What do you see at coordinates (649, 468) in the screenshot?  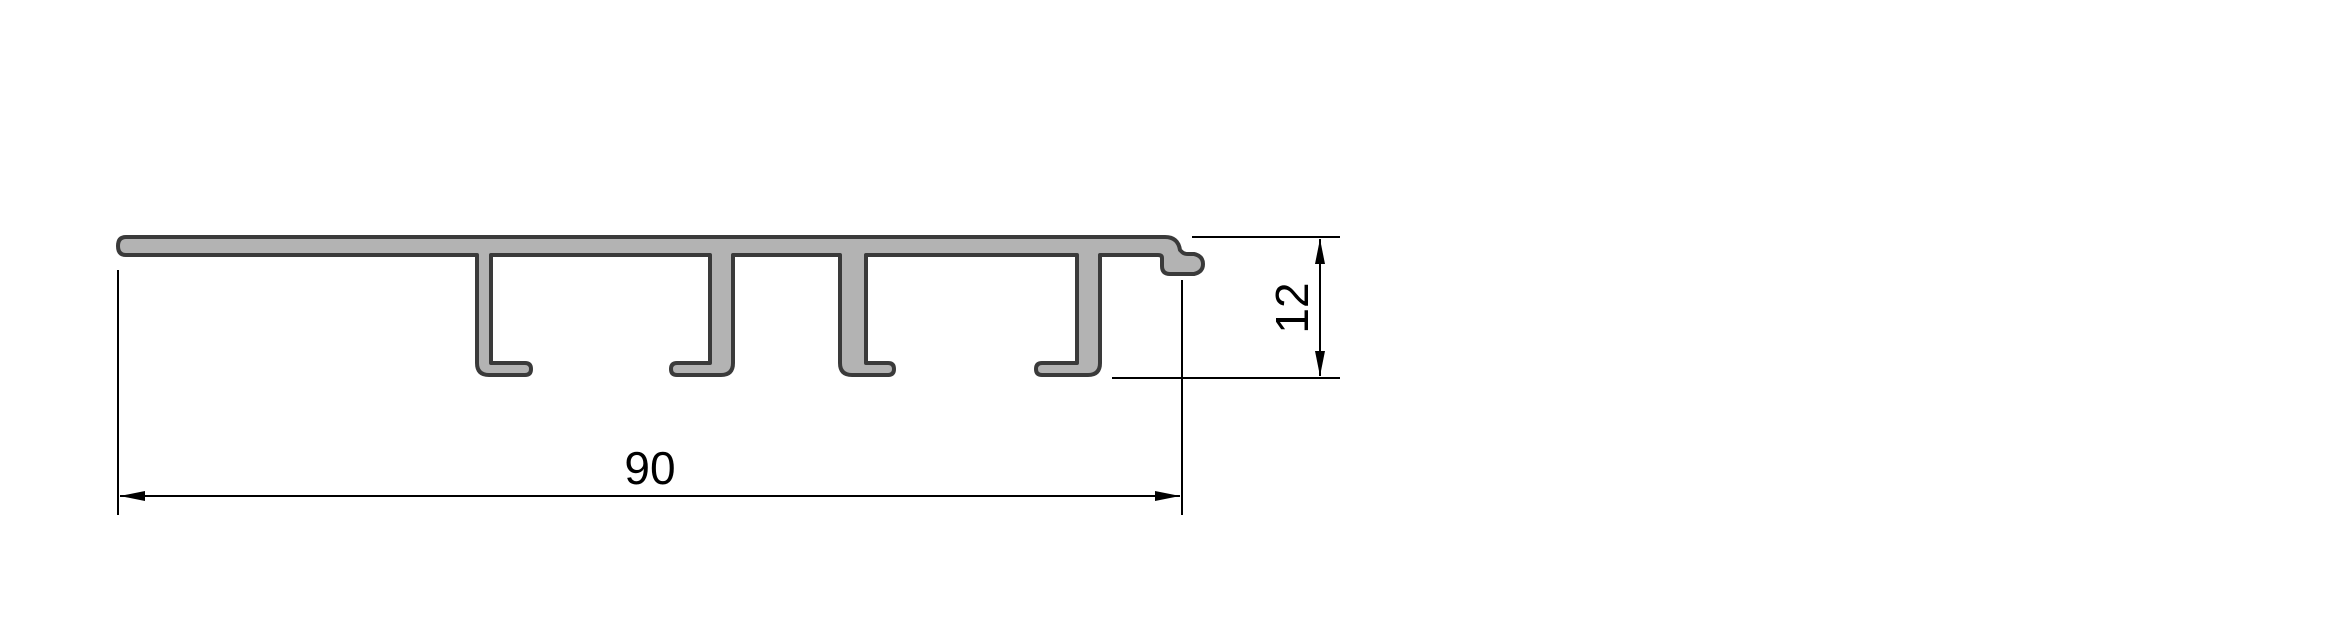 I see `width-dimension-label: 90` at bounding box center [649, 468].